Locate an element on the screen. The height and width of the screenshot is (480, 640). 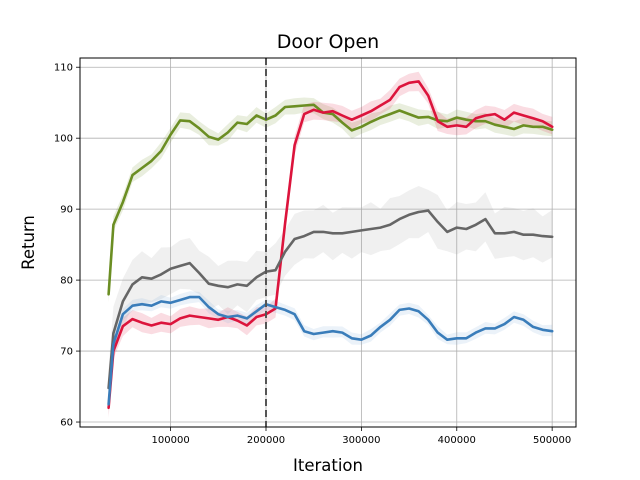
y-tick-label: 70 is located at coordinates (66, 352).